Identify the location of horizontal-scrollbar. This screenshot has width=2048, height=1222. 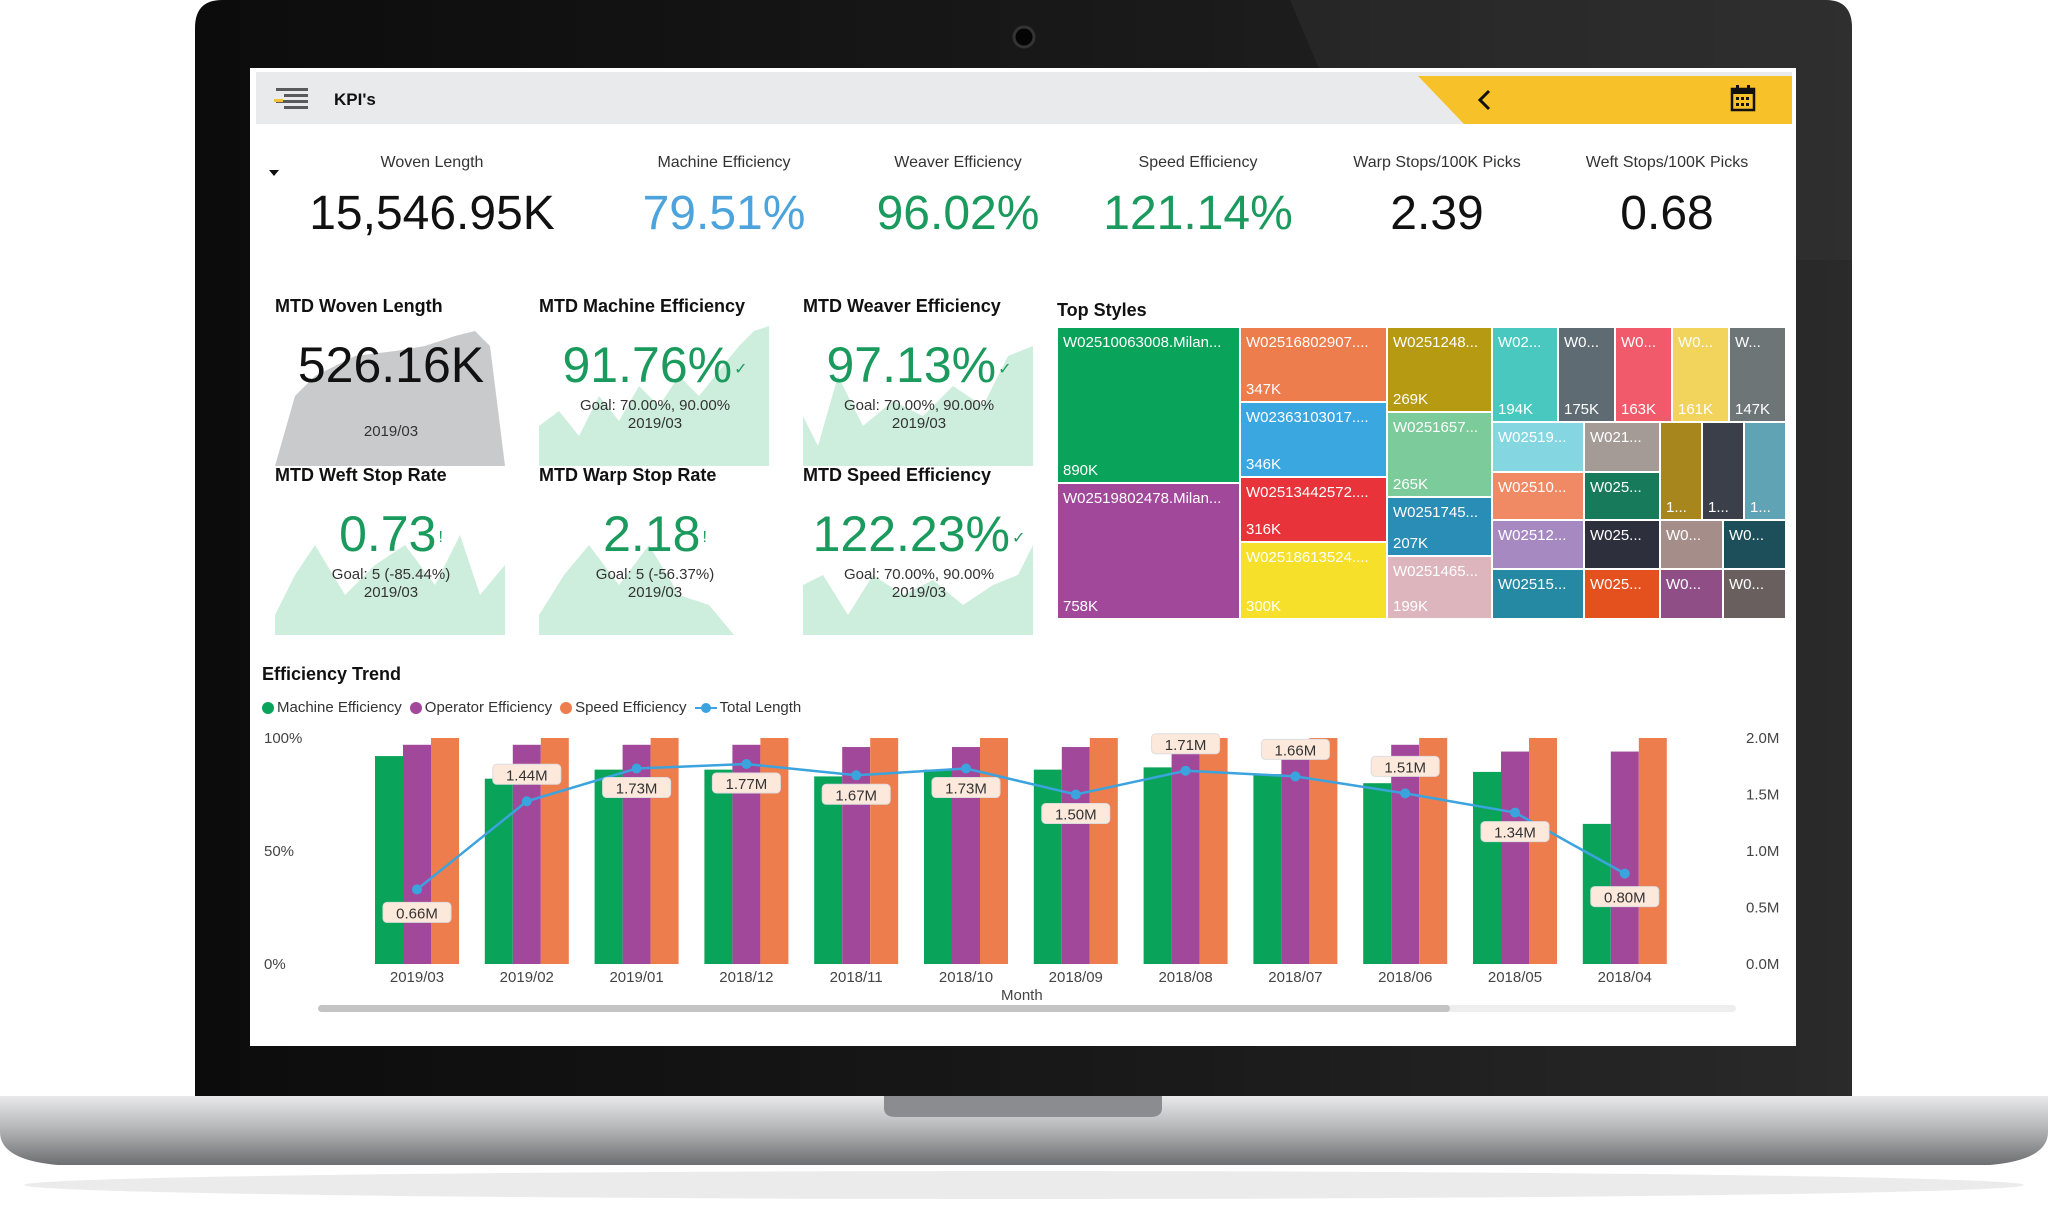
(1027, 1008).